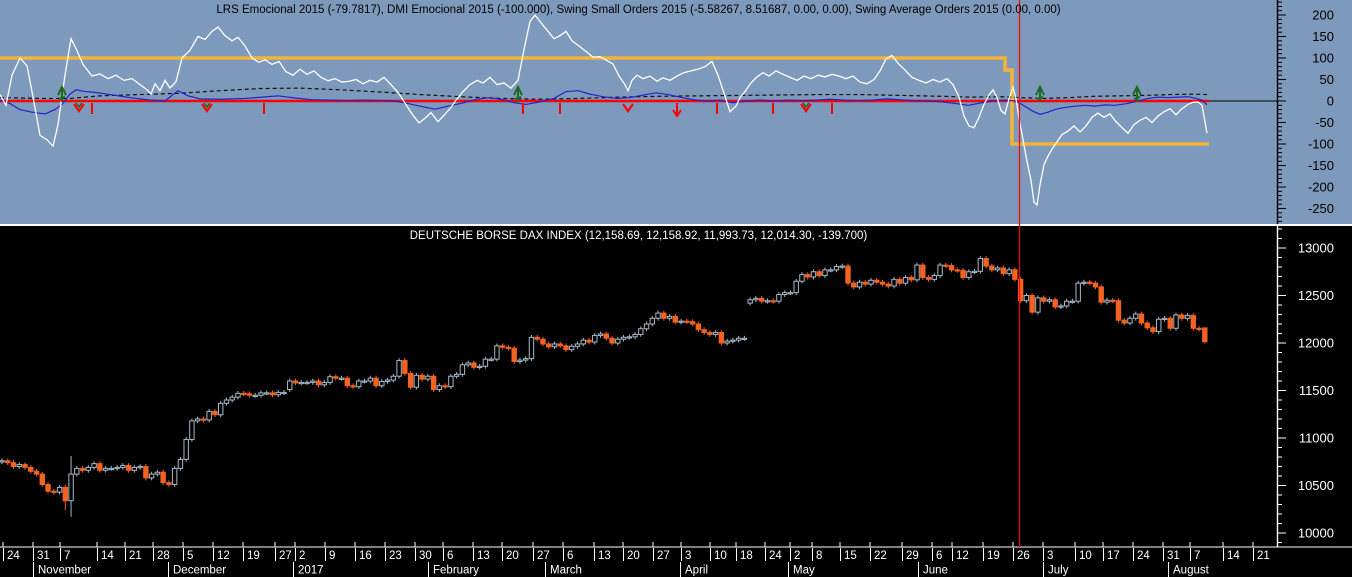 This screenshot has width=1352, height=577. Describe the element at coordinates (566, 571) in the screenshot. I see `month-label: March` at that location.